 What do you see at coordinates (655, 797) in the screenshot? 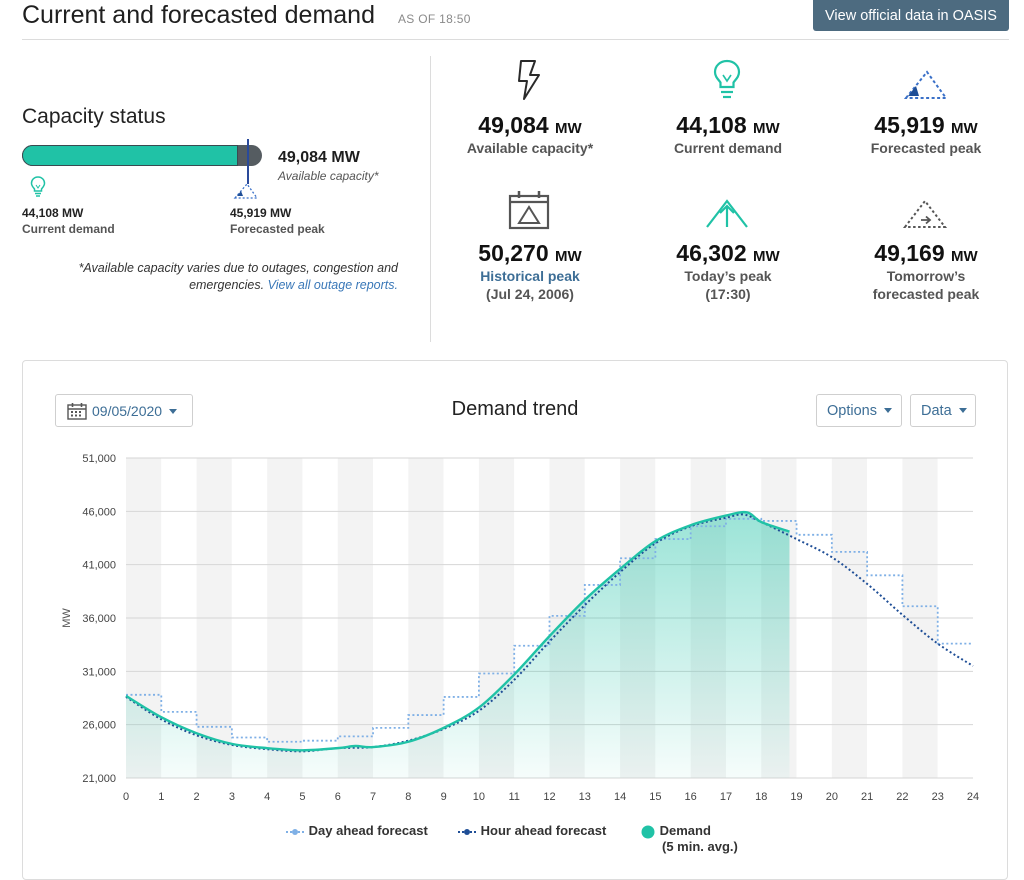
I see `x-tick-label: 15` at bounding box center [655, 797].